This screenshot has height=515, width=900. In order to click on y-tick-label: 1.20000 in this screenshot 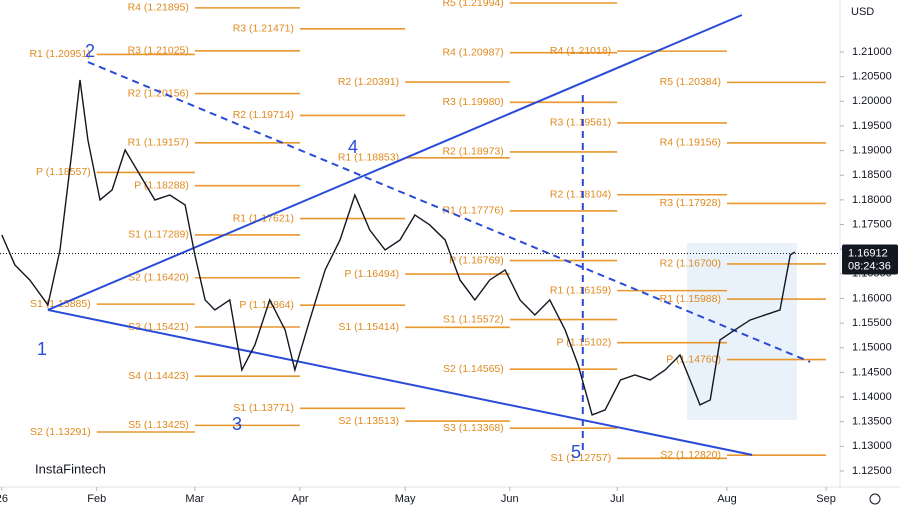, I will do `click(872, 101)`.